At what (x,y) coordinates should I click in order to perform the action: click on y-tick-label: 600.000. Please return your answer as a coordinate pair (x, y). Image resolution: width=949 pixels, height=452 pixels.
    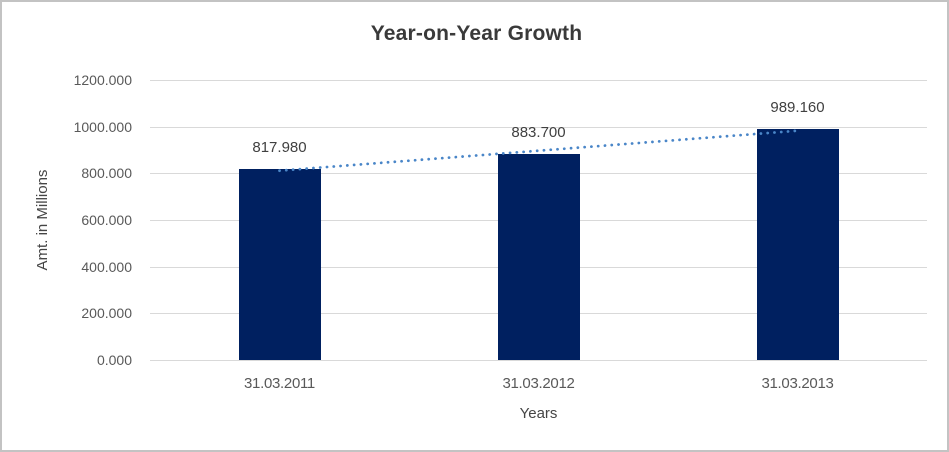
    Looking at the image, I should click on (106, 220).